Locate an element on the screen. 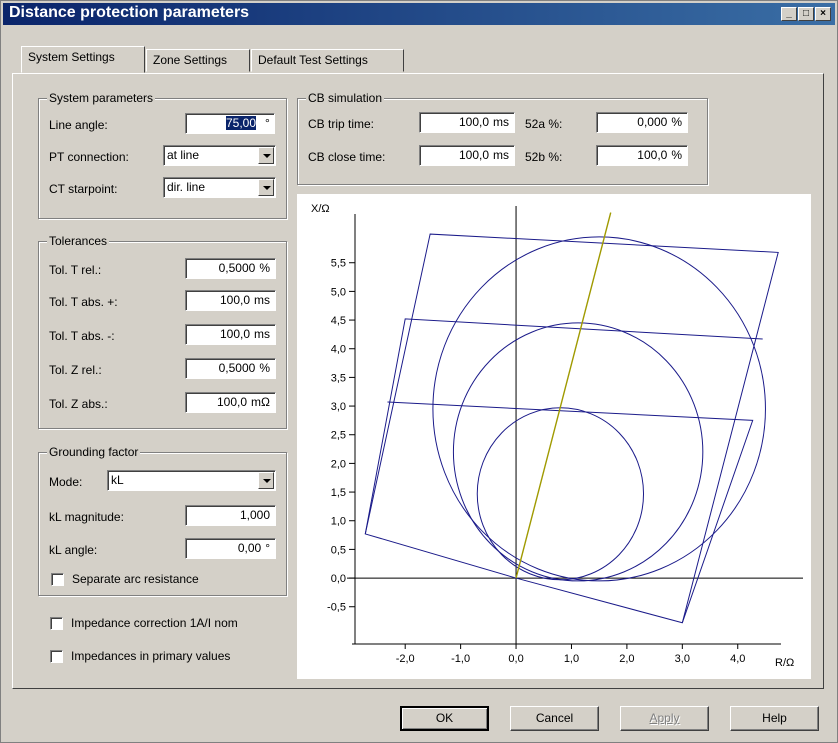  zone-circle is located at coordinates (578, 452).